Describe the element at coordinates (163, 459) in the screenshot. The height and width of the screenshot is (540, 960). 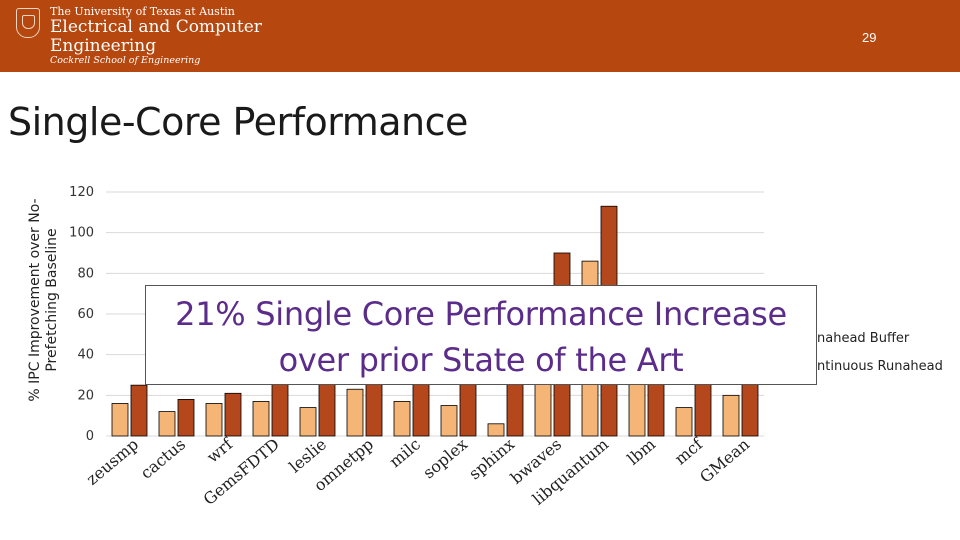
I see `x-category-label: cactus` at that location.